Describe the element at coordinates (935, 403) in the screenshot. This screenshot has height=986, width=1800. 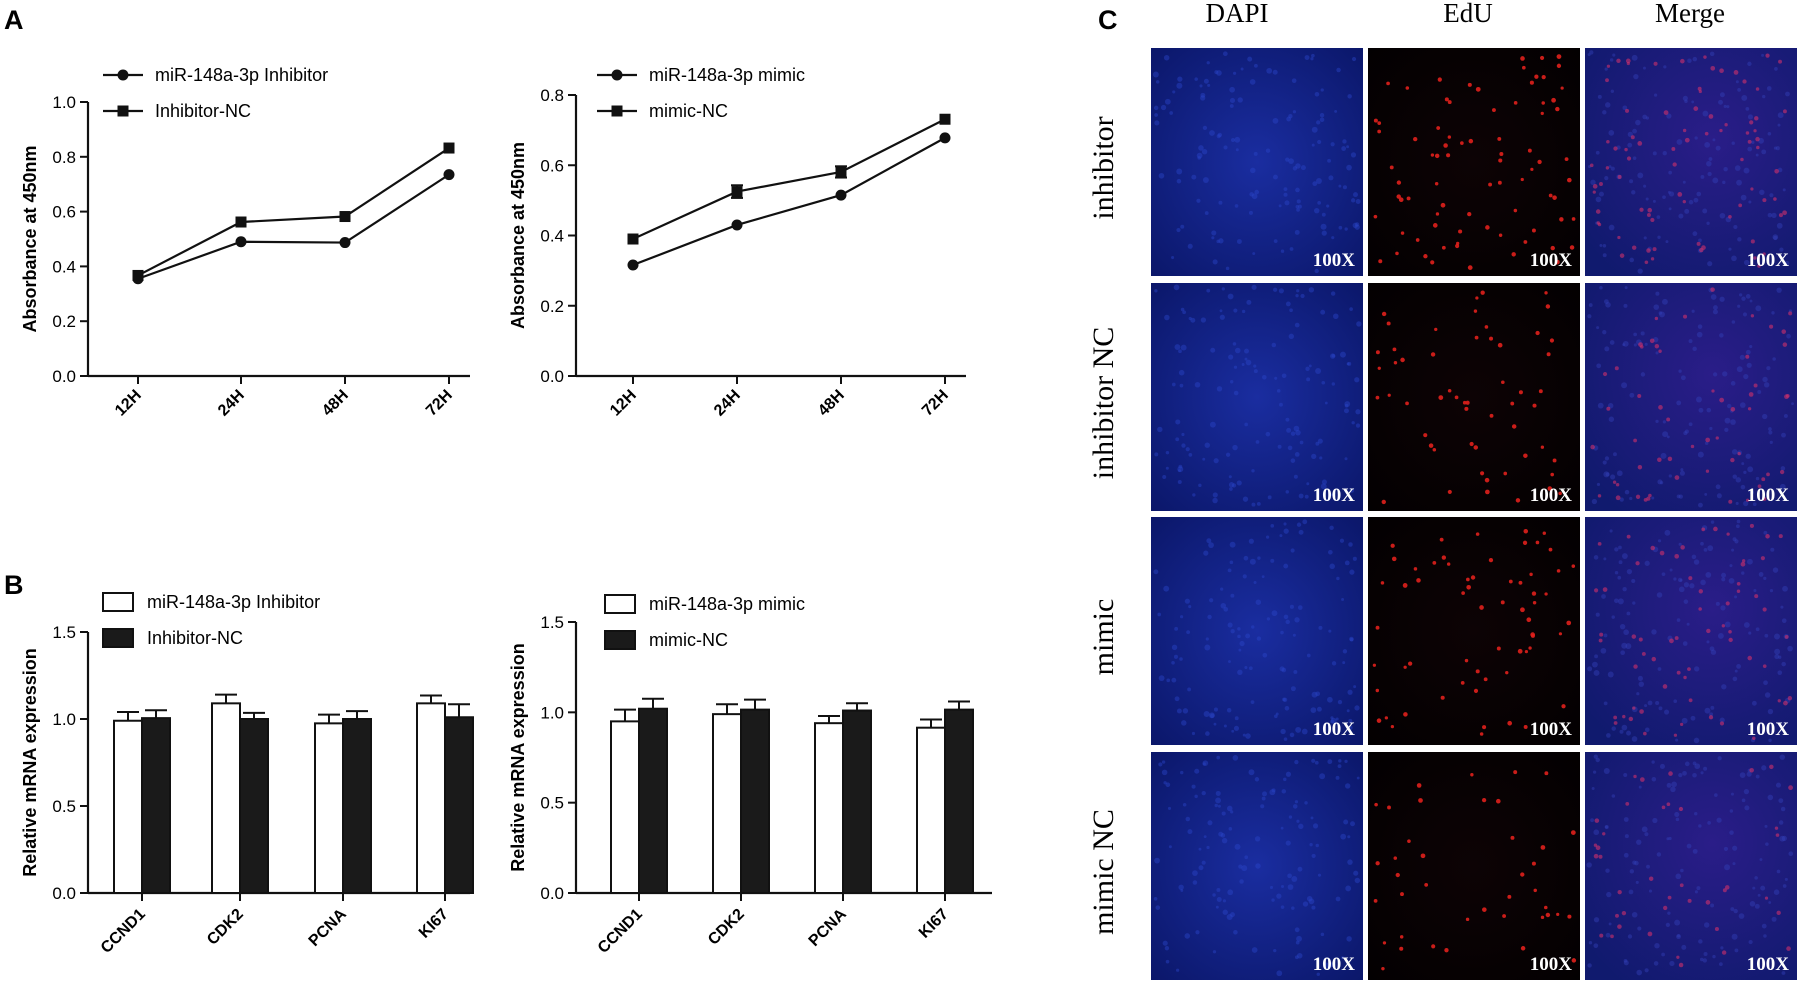
I see `x-tick-label: 72H` at that location.